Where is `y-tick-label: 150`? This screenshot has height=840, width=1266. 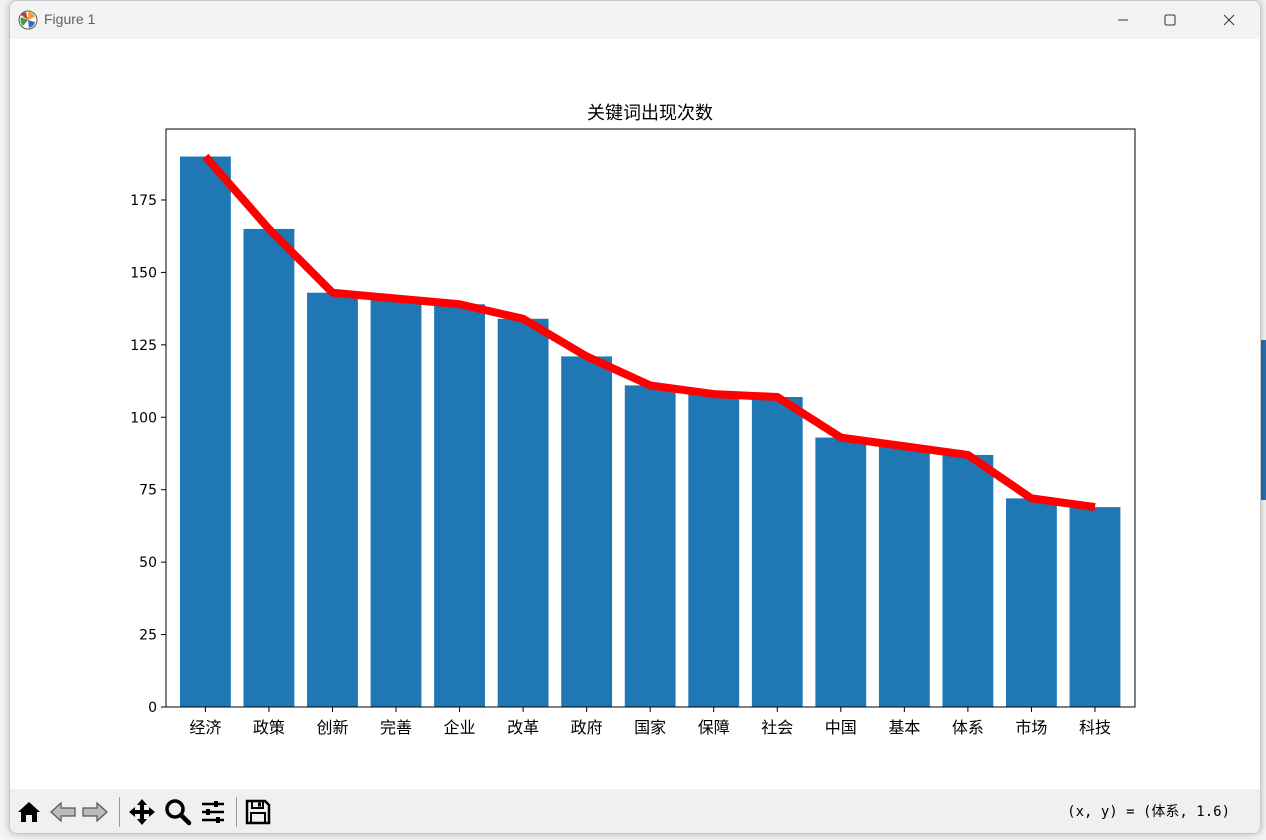
y-tick-label: 150 is located at coordinates (143, 273).